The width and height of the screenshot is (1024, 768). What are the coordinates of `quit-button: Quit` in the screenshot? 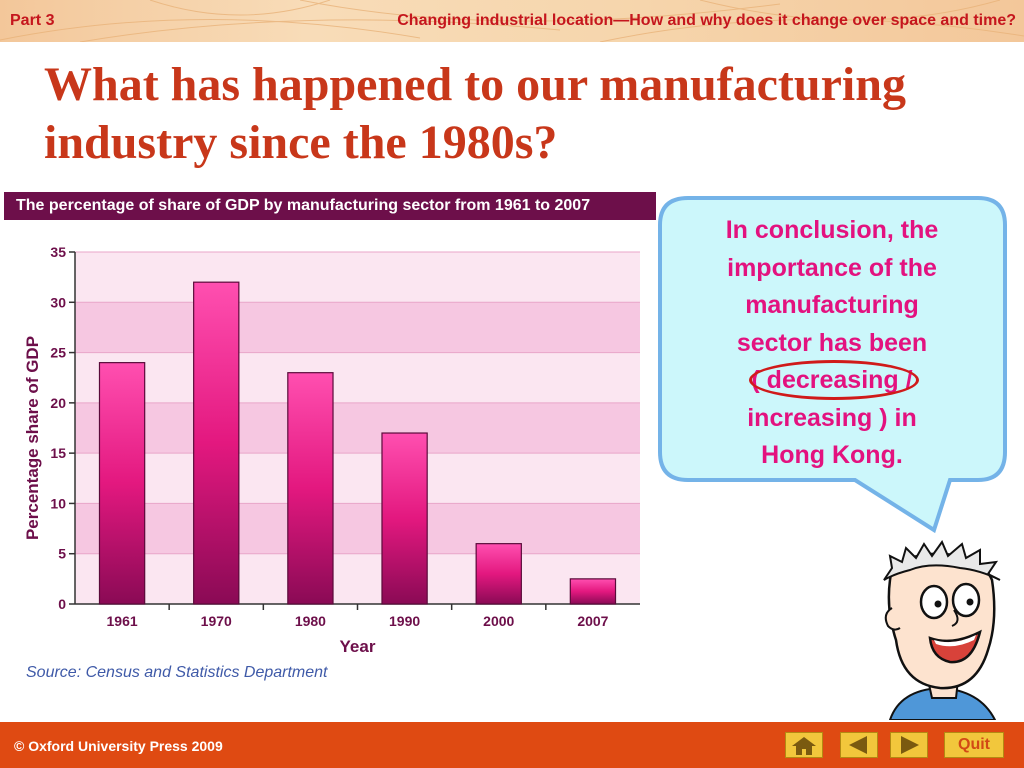 It's located at (974, 745).